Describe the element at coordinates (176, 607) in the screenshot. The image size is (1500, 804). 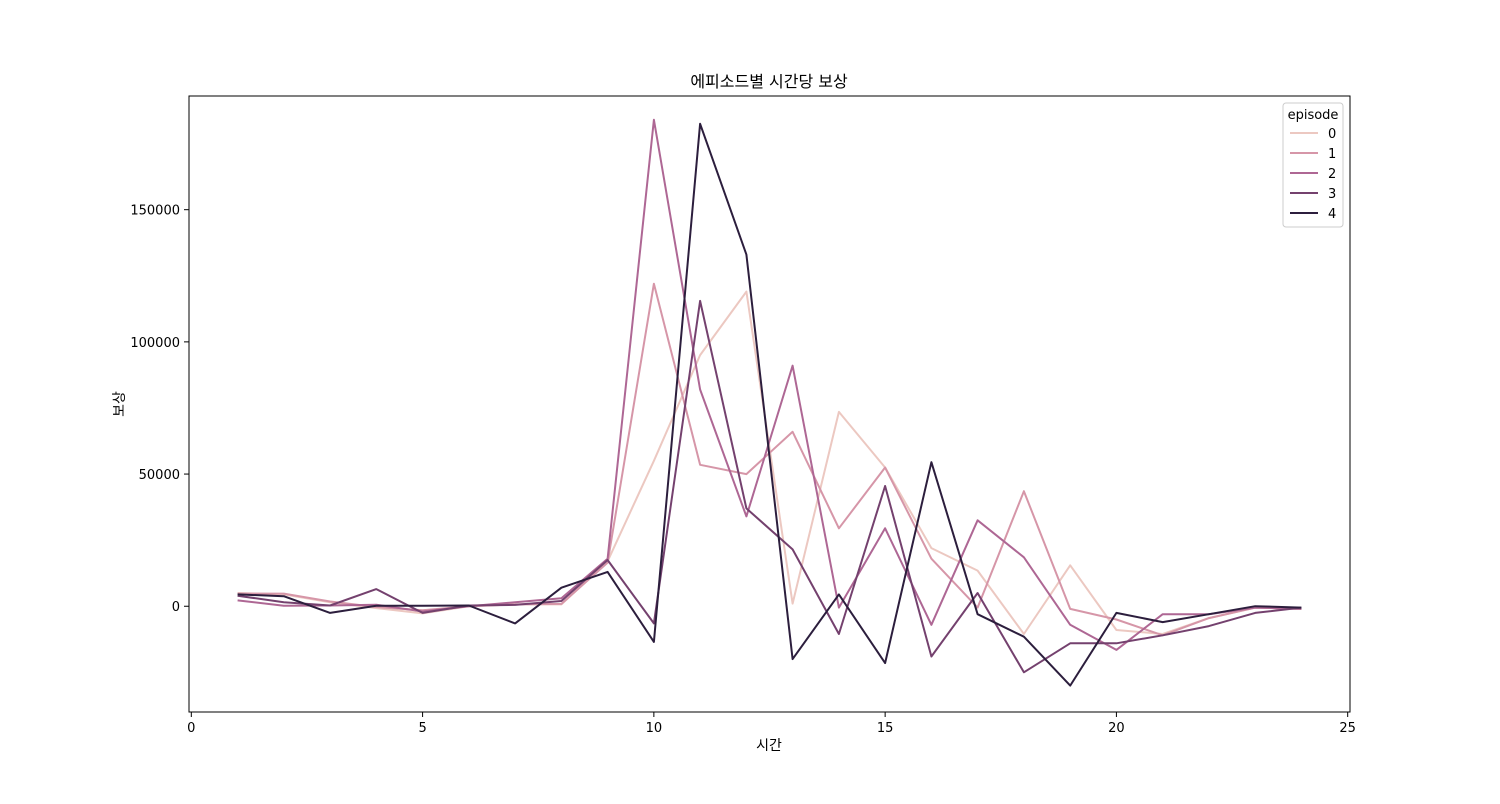
I see `y-tick-label: 0` at that location.